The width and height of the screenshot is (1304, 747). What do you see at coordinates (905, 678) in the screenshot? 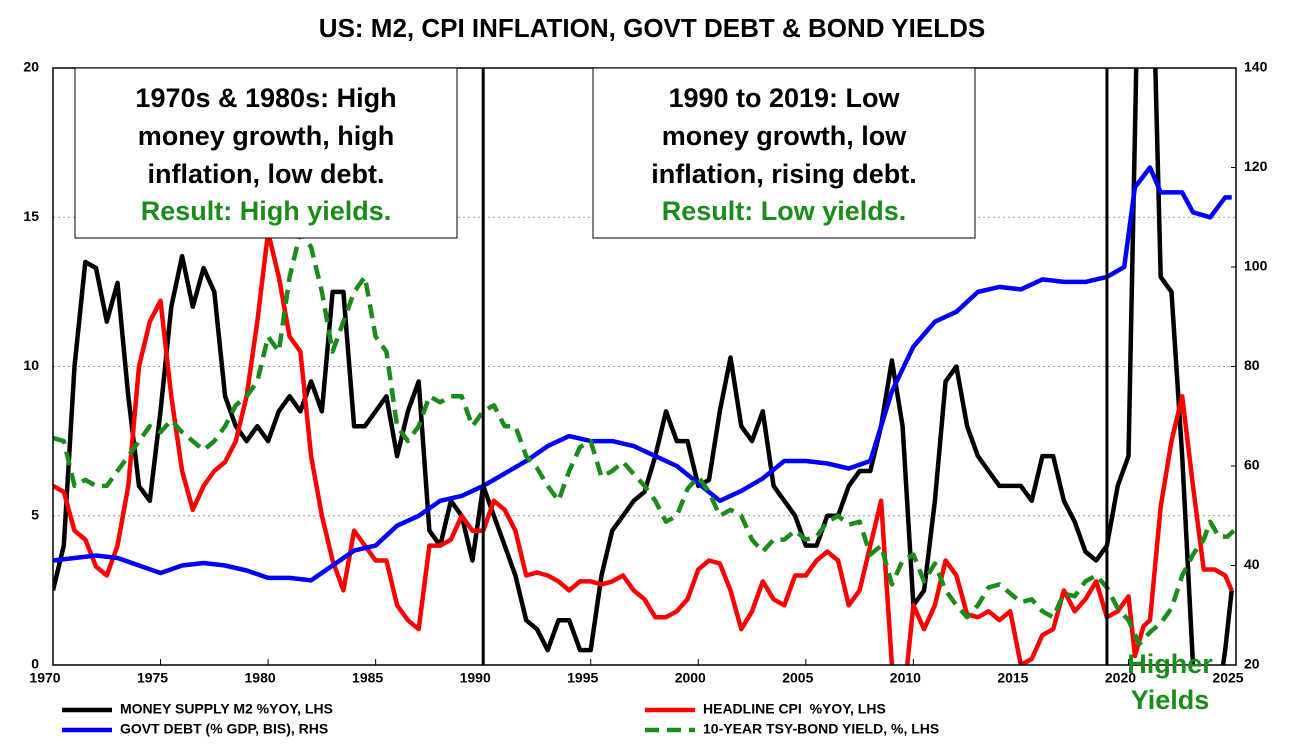
I see `x-tick-label: 2010` at bounding box center [905, 678].